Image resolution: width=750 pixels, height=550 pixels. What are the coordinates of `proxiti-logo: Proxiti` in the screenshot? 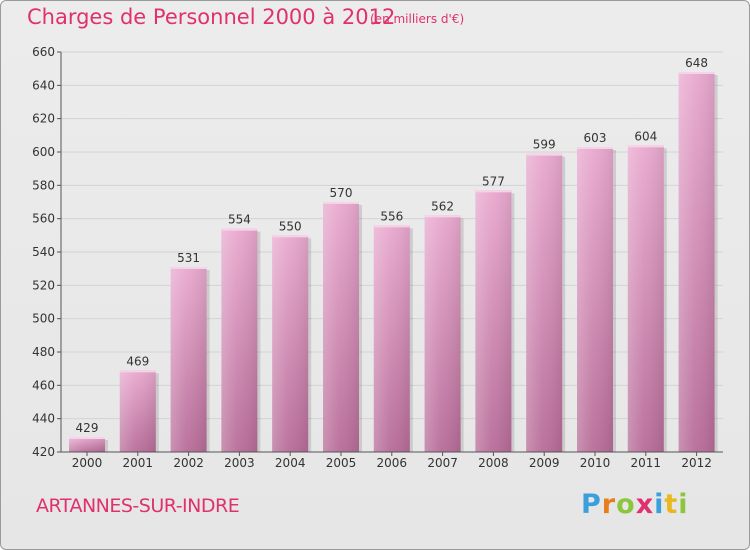 It's located at (635, 504).